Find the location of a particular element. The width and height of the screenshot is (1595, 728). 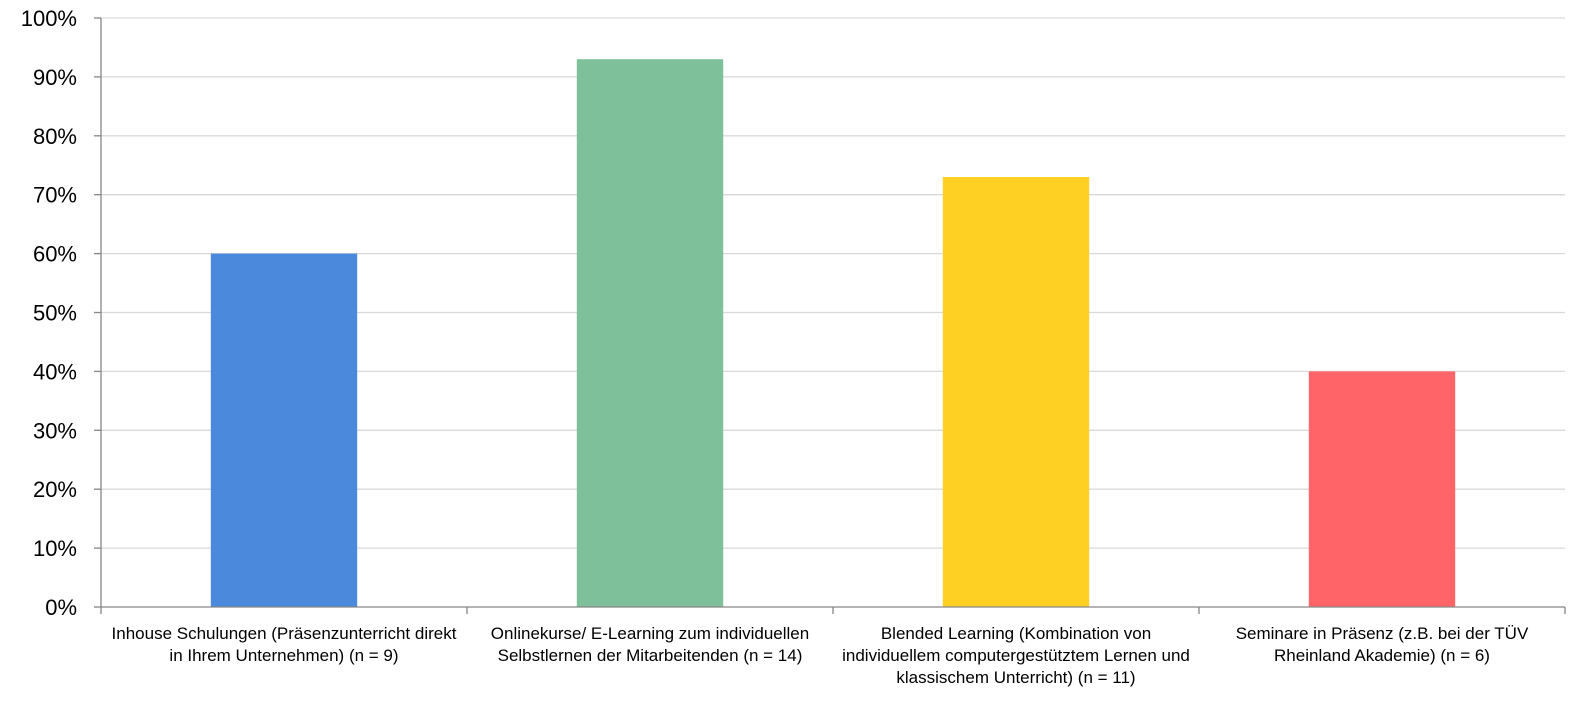

y-tick-label: 50% is located at coordinates (55, 313).